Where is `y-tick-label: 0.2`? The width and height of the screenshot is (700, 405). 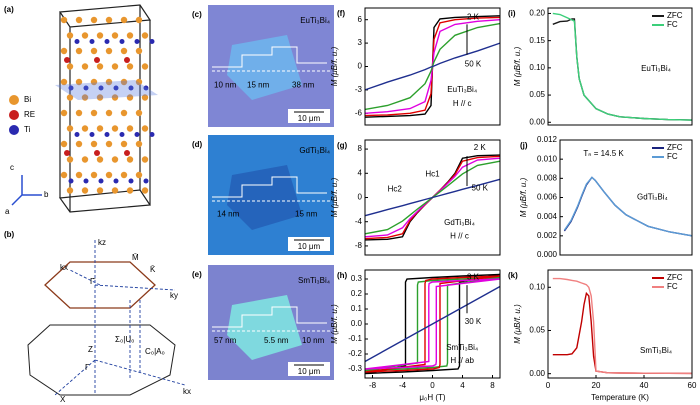
y-tick-label: 0.2 is located at coordinates (357, 293).